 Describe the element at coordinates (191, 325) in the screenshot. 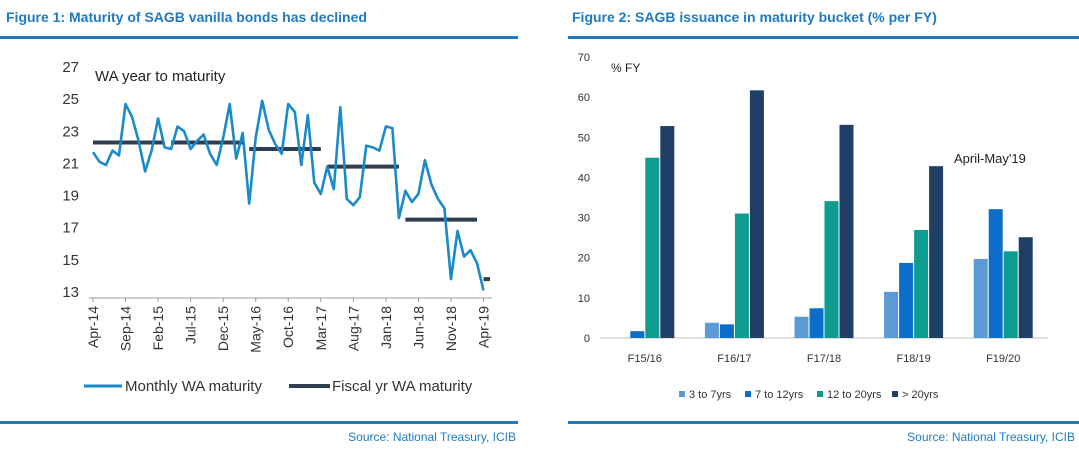

I see `x-tick-label: Jul-15` at that location.